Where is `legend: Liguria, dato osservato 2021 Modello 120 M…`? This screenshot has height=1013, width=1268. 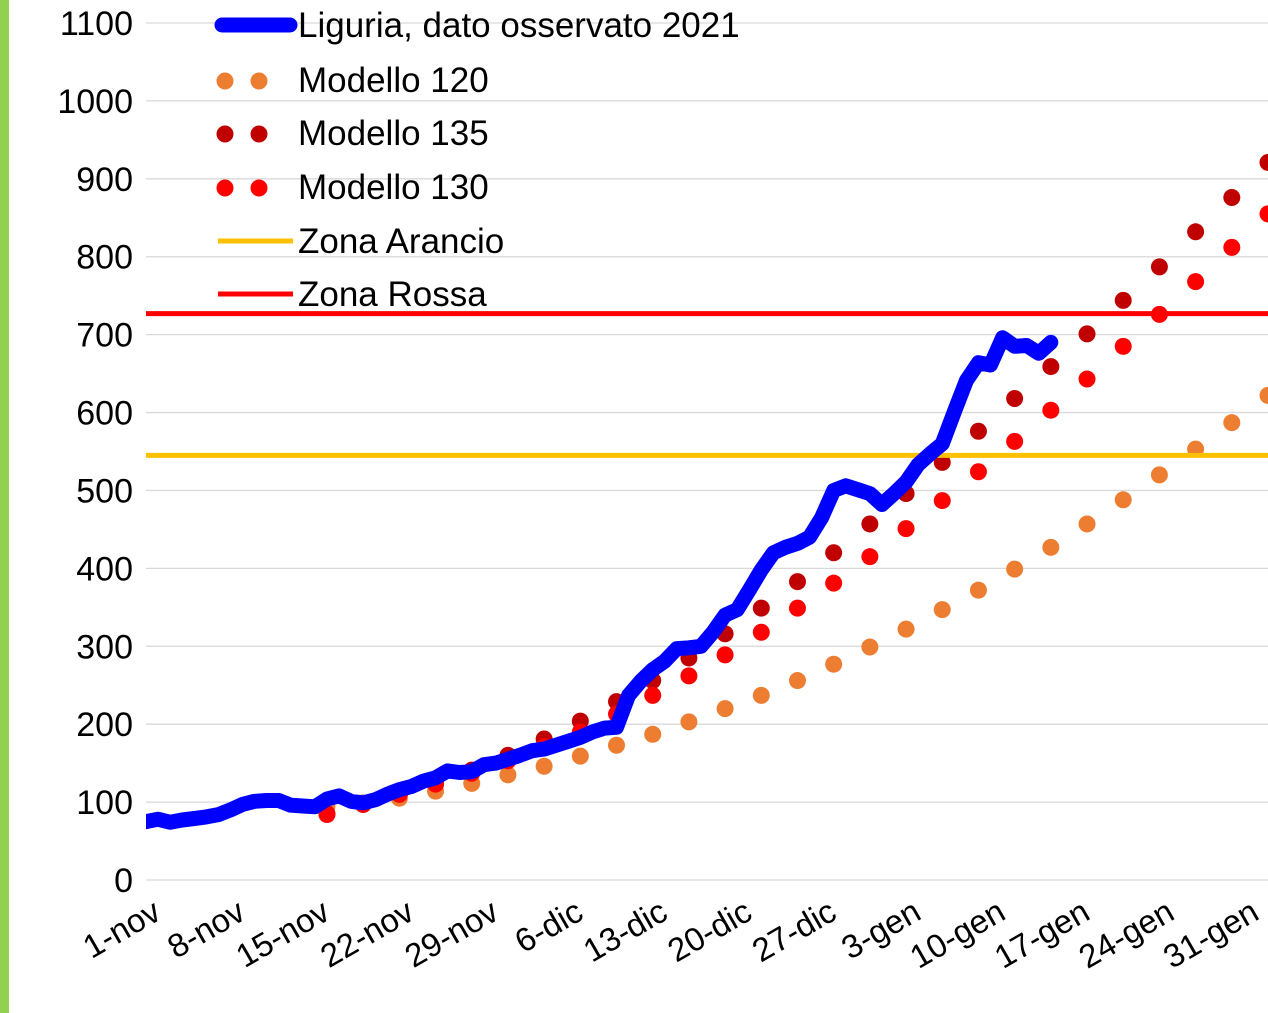 legend: Liguria, dato osservato 2021 Modello 120 M… is located at coordinates (477, 160).